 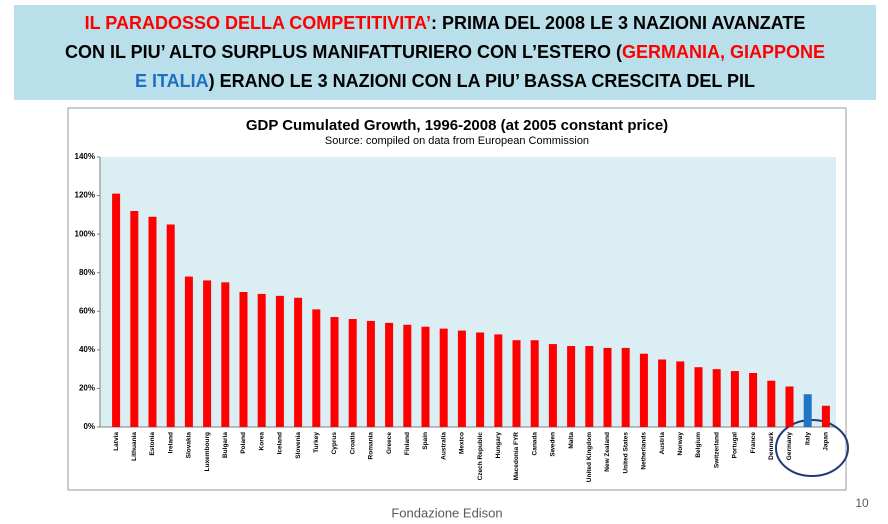 What do you see at coordinates (116, 441) in the screenshot?
I see `x-tick-label: Latvia` at bounding box center [116, 441].